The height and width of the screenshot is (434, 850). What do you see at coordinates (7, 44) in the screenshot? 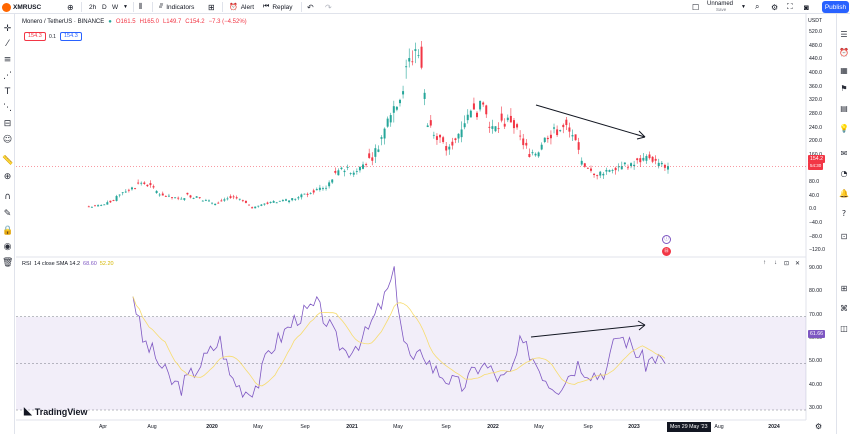
I see `trend-line-icon: ⁄` at bounding box center [7, 44].